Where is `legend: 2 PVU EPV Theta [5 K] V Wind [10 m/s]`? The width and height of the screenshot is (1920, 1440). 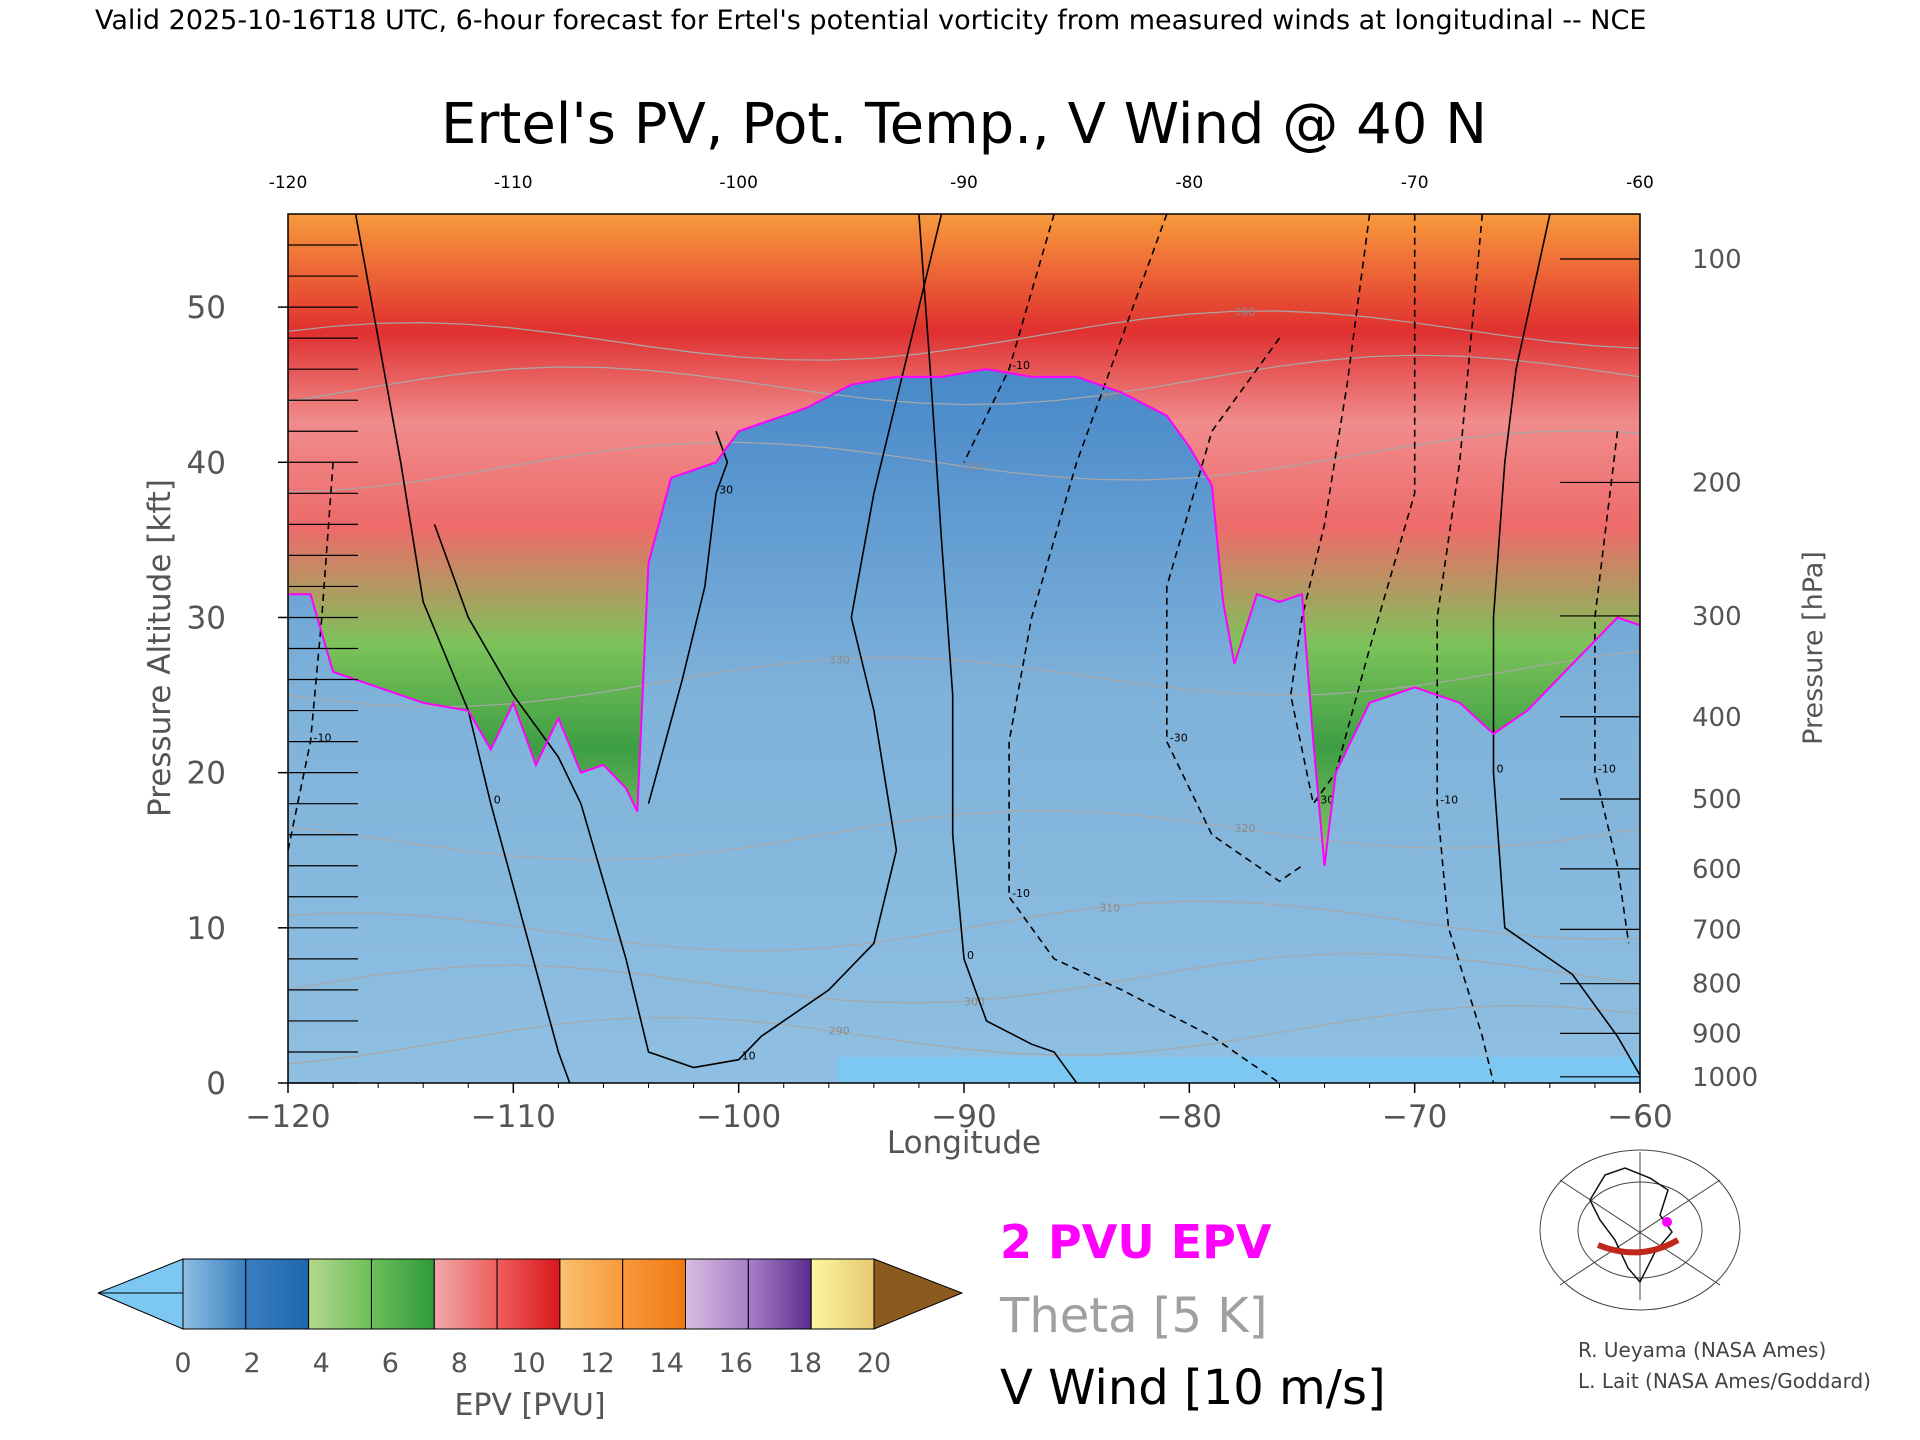 legend: 2 PVU EPV Theta [5 K] V Wind [10 m/s] is located at coordinates (1192, 1315).